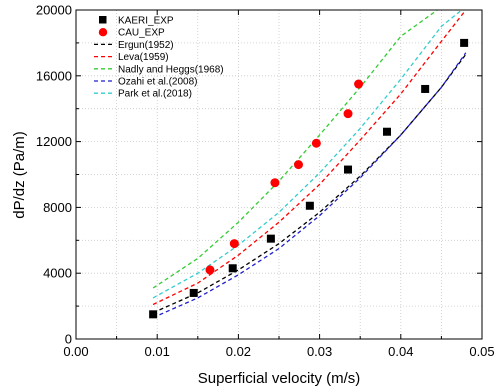  Describe the element at coordinates (157, 351) in the screenshot. I see `x-tick-label: 0.01` at that location.